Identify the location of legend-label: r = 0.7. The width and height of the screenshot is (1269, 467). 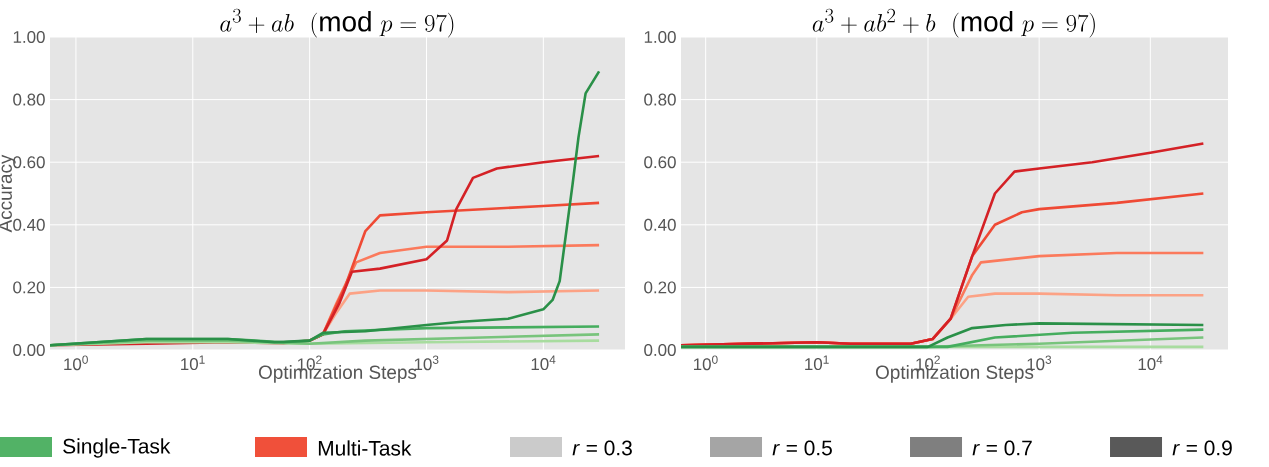
(1002, 448).